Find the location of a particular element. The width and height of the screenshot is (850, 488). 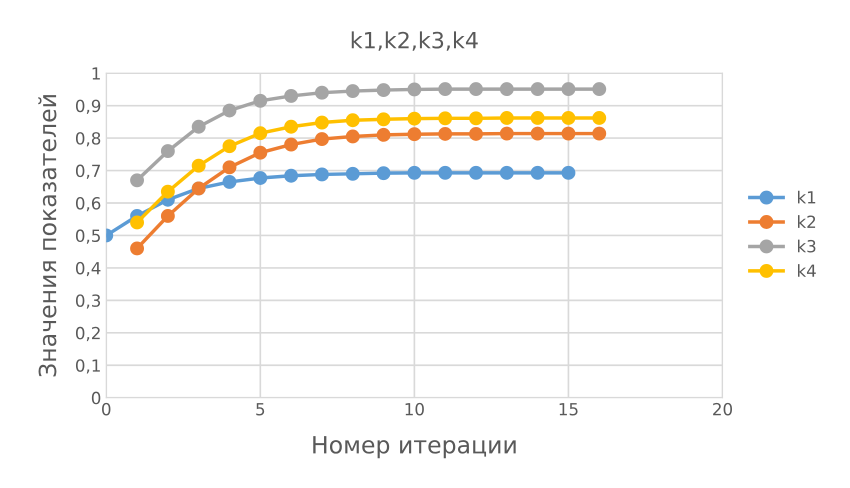

y-tick-label: 0,5 is located at coordinates (88, 236).